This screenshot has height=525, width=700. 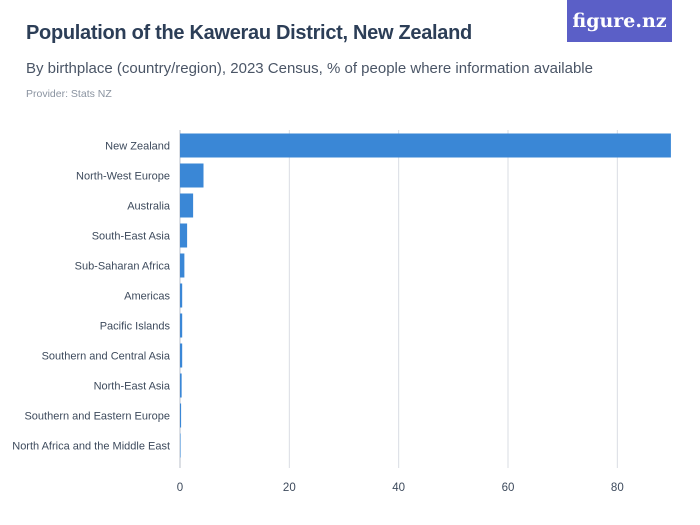 What do you see at coordinates (181, 355) in the screenshot?
I see `bar-southern-and-central-asia` at bounding box center [181, 355].